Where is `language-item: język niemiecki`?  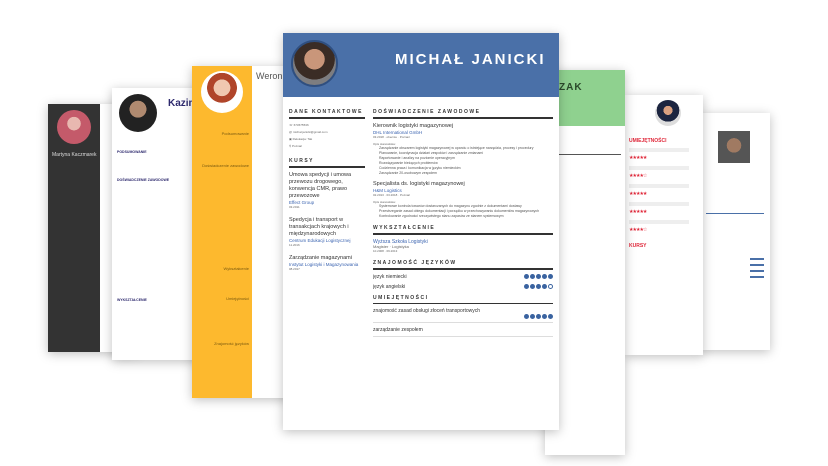 language-item: język niemiecki is located at coordinates (463, 277).